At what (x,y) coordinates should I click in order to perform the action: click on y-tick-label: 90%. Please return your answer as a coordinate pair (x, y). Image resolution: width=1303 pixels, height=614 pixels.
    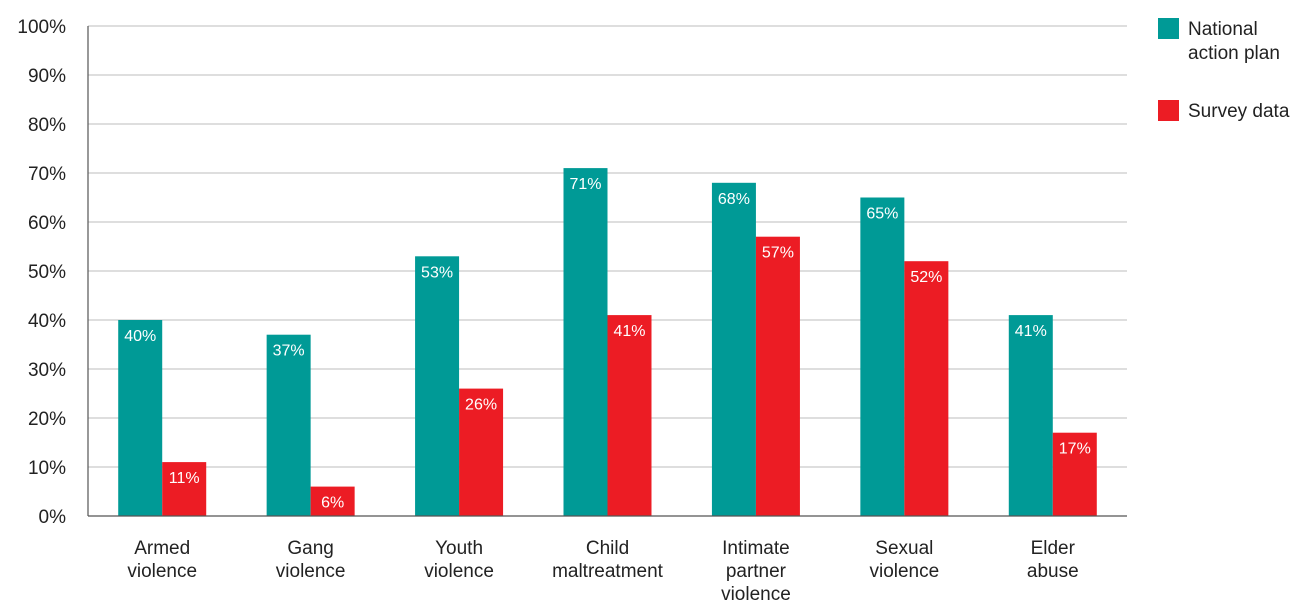
    Looking at the image, I should click on (47, 76).